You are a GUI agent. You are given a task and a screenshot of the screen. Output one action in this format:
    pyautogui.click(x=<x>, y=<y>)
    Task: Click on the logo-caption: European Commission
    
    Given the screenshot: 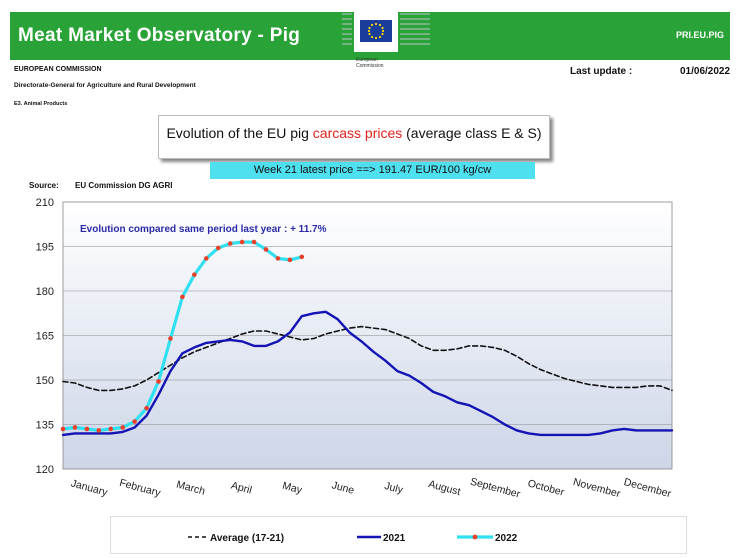 What is the action you would take?
    pyautogui.click(x=370, y=63)
    